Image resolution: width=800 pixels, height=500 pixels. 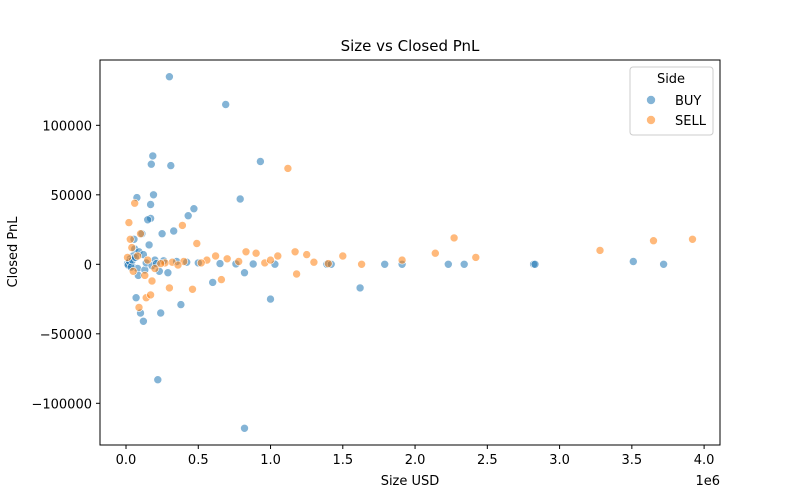 I want to click on x-axis-ticks: 0.0 0.5 1.0 1.5 2.0 2.5 3.0 3.5 4.0, so click(x=415, y=456).